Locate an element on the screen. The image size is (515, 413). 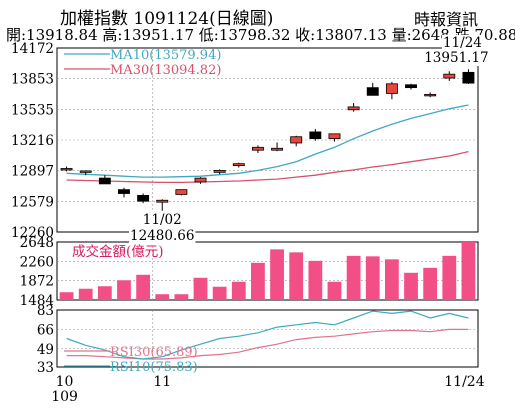
volume-y-tick-label: 2260 is located at coordinates (37, 262).